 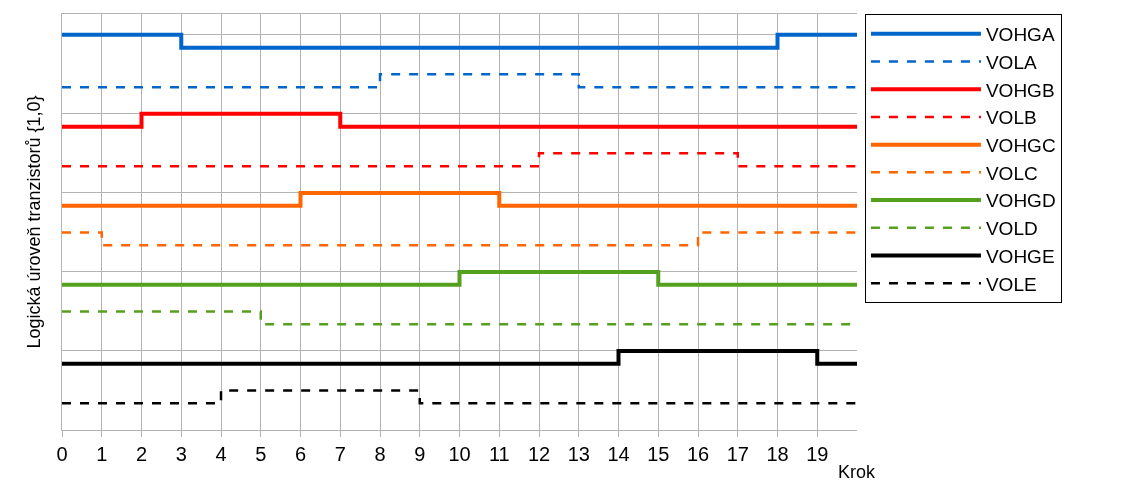 What do you see at coordinates (340, 454) in the screenshot?
I see `x-tick-label: 7` at bounding box center [340, 454].